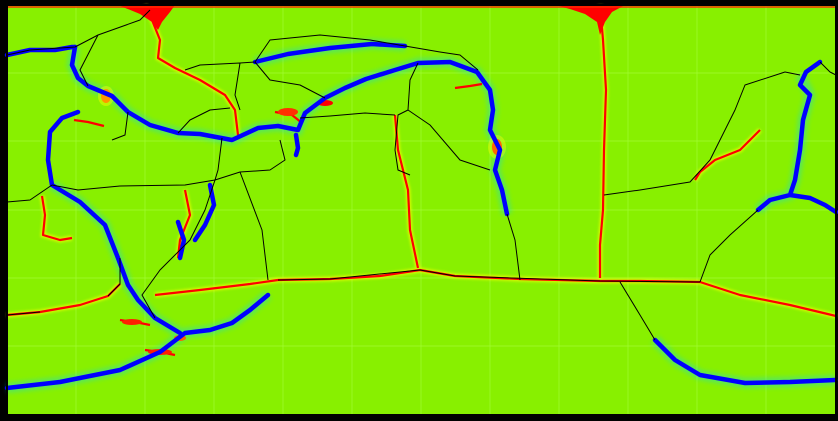 This screenshot has width=838, height=421. Describe the element at coordinates (192, 70) in the screenshot. I see `ridge-north-atlantic` at that location.